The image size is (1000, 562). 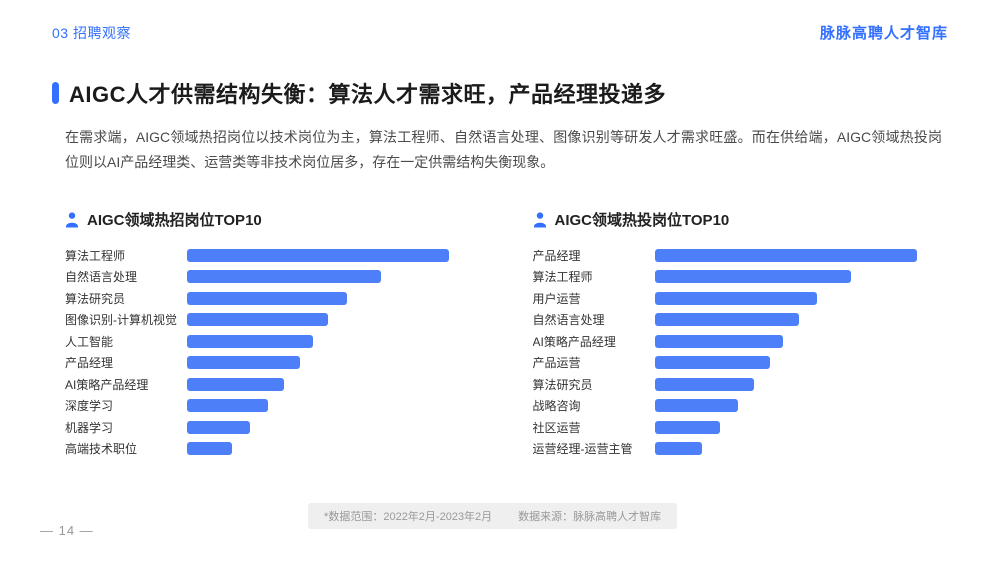 What do you see at coordinates (368, 94) in the screenshot?
I see `page-title: AIGC人才供需结构失衡：算法人才需求旺，产品经理投递多` at bounding box center [368, 94].